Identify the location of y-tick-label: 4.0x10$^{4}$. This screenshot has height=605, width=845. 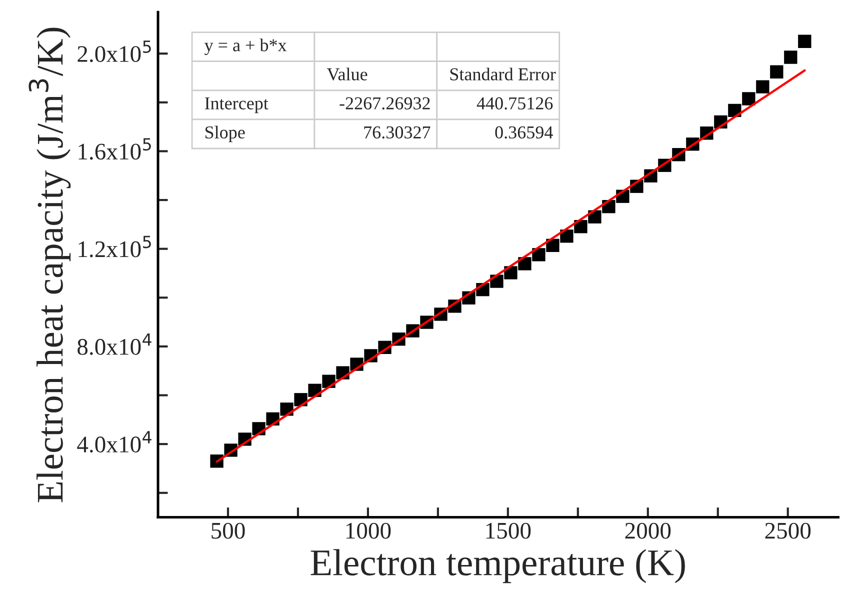
(114, 442).